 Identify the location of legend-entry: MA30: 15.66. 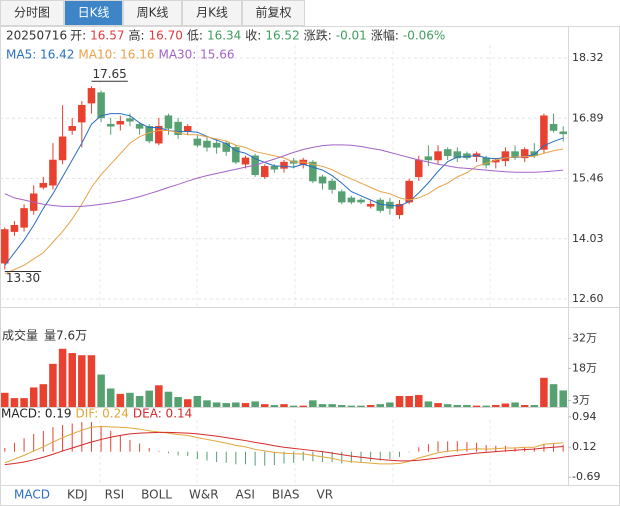
(196, 55).